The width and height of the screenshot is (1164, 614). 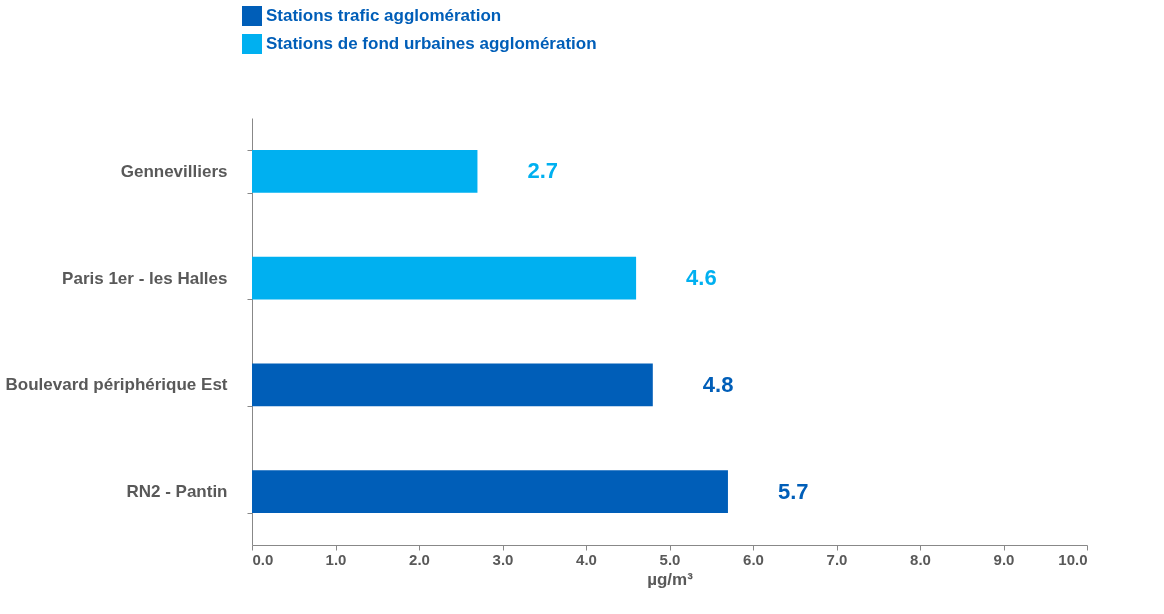 I want to click on data-label: 2.7, so click(x=543, y=171).